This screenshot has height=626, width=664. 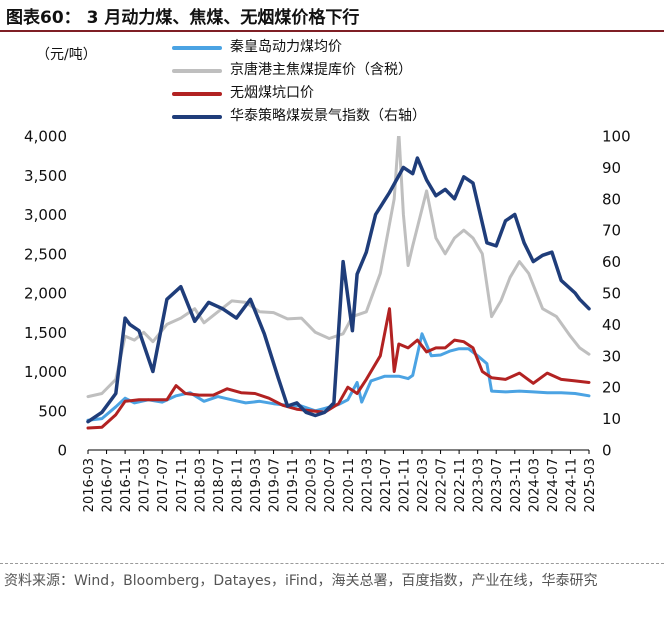 What do you see at coordinates (293, 485) in the screenshot?
I see `x-tick-label: 2019-11` at bounding box center [293, 485].